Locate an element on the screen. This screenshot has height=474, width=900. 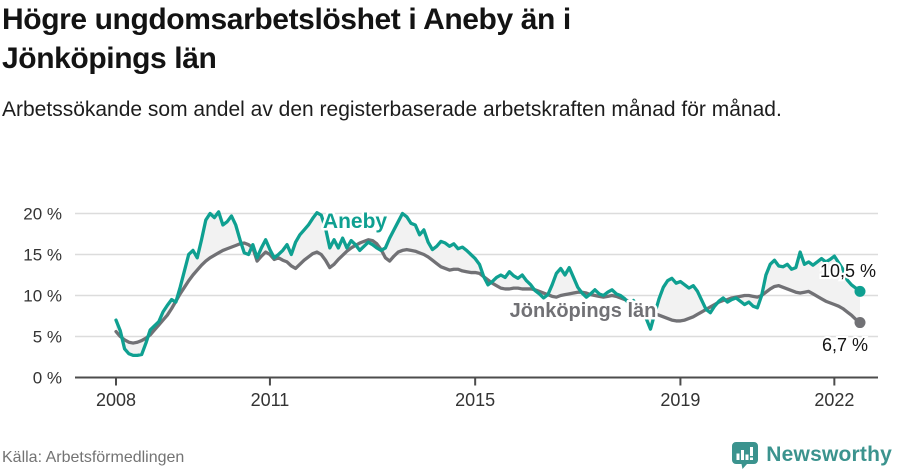
y-tick-label: 15 % is located at coordinates (42, 255).